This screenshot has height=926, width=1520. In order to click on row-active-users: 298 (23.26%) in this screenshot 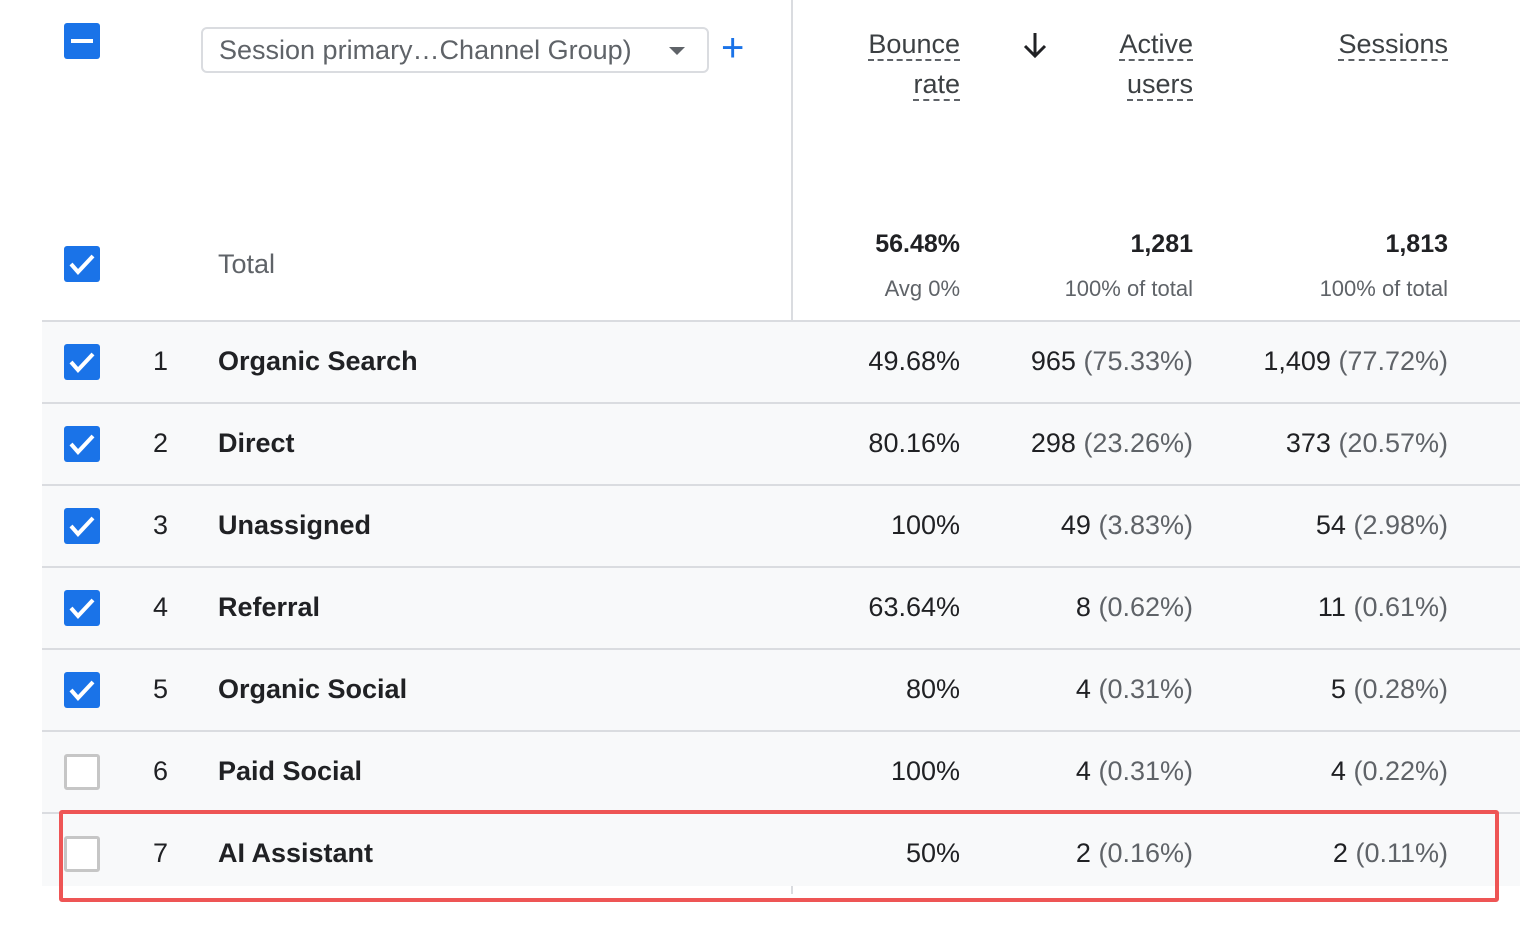, I will do `click(1112, 443)`.